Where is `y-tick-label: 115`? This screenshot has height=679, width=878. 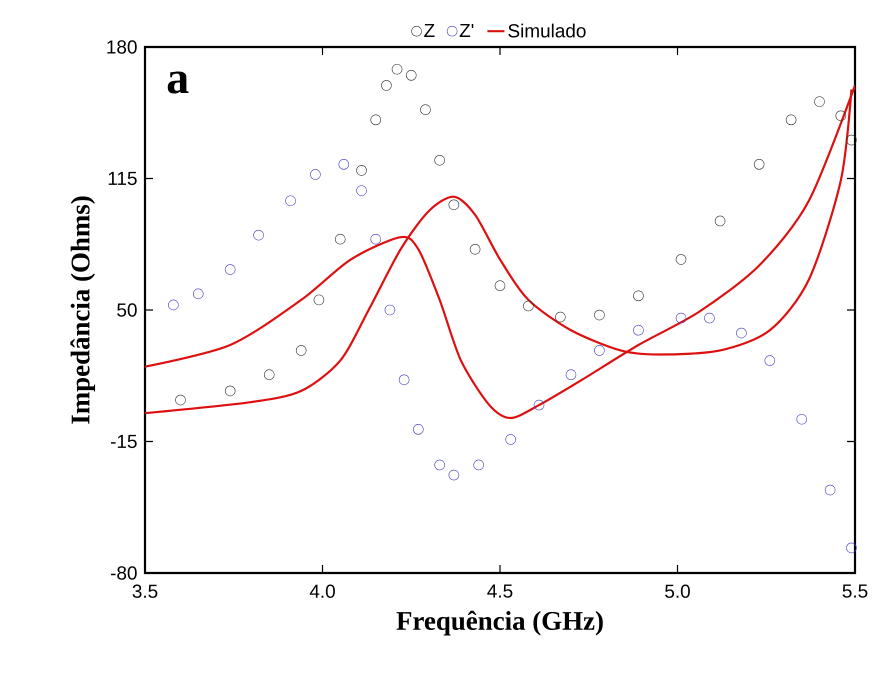 y-tick-label: 115 is located at coordinates (122, 179).